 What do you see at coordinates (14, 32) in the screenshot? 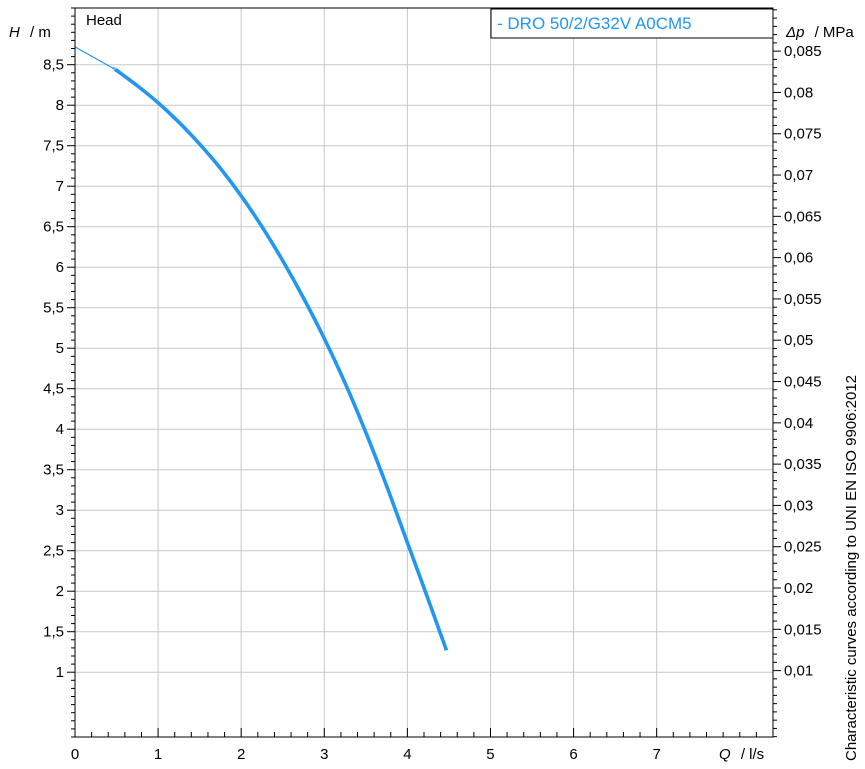
I see `y-axis-left-var: H` at bounding box center [14, 32].